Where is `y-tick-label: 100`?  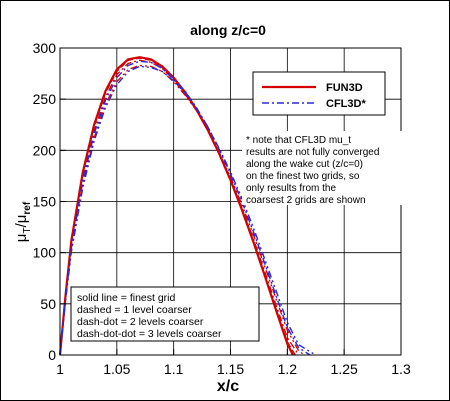 y-tick-label: 100 is located at coordinates (45, 253).